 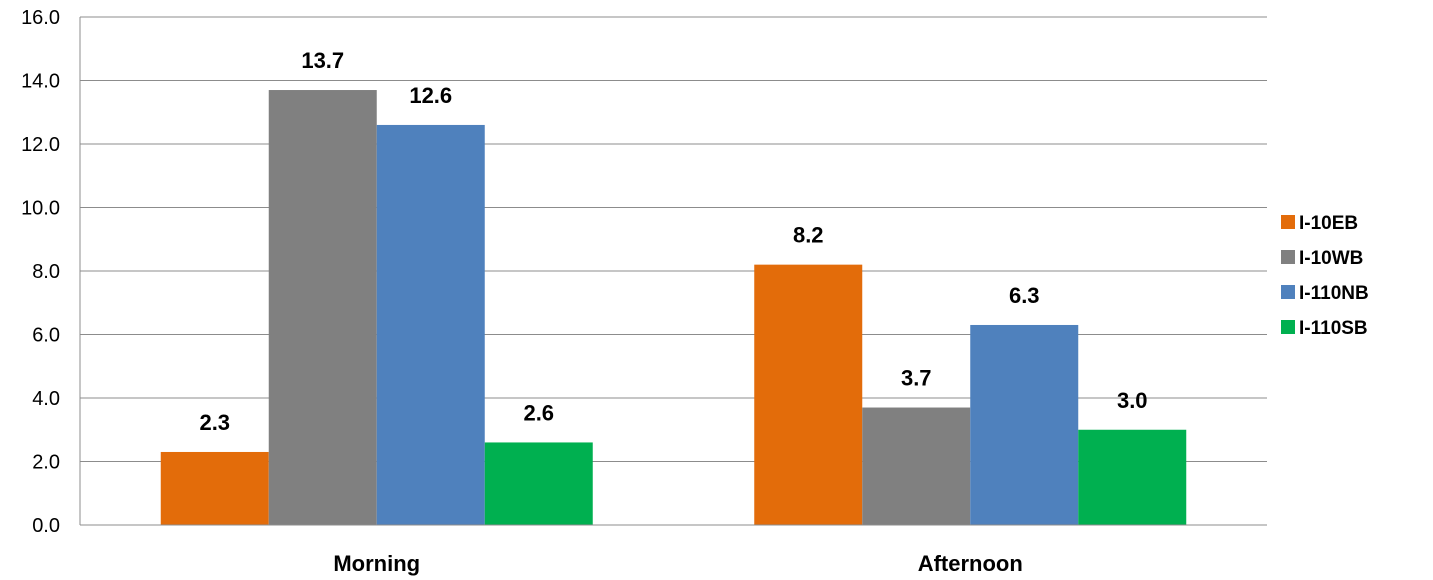 I want to click on data-label: 13.7, so click(x=322, y=60).